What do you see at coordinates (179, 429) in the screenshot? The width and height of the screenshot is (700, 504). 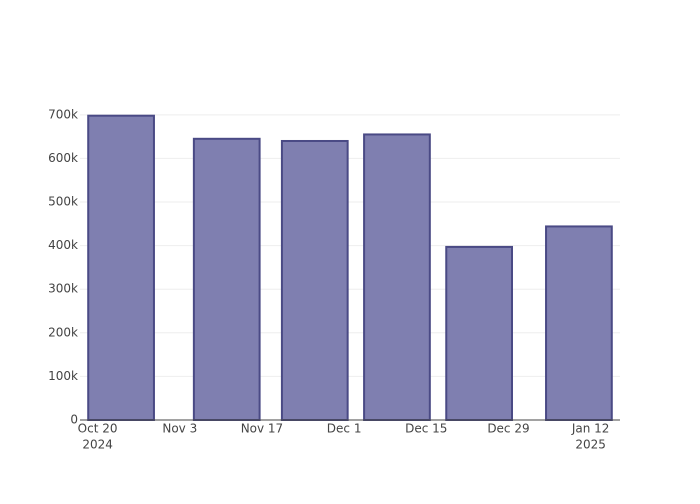 I see `x-tick-label: Nov 3` at bounding box center [179, 429].